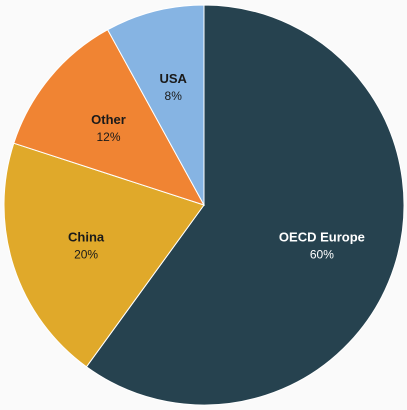  What do you see at coordinates (322, 236) in the screenshot?
I see `slice-label-oecd-europe: OECD Europe` at bounding box center [322, 236].